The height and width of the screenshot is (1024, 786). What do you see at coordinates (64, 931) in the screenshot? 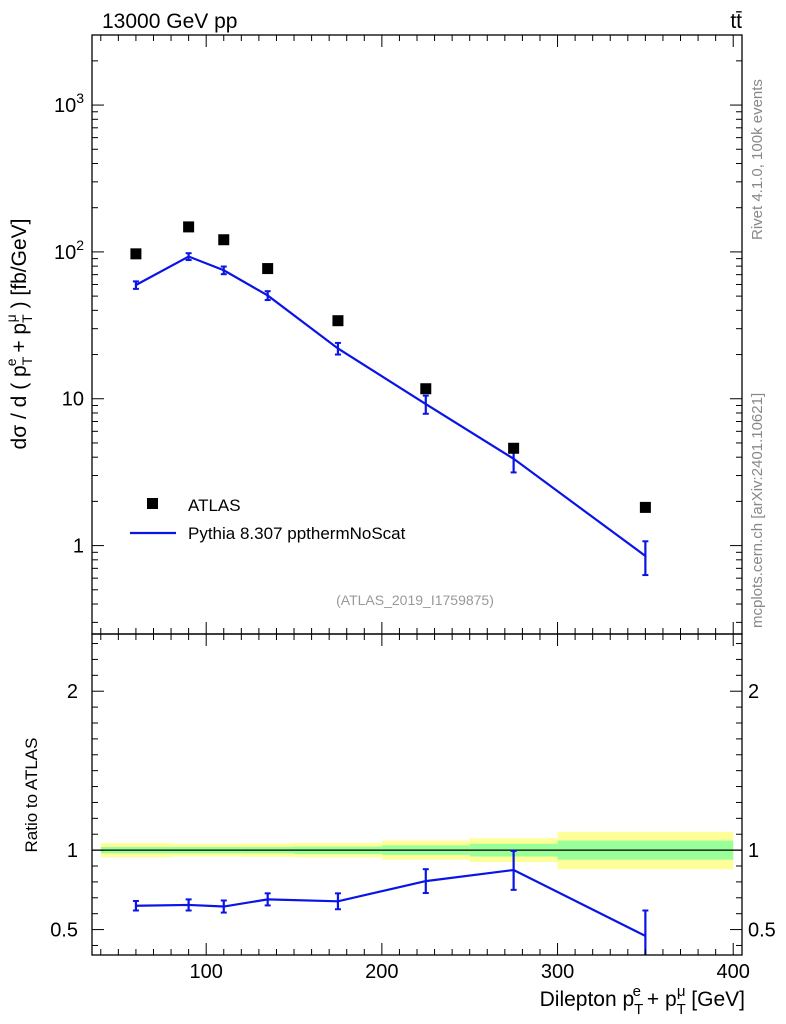
I see `ratio-y-tick-label-left-0.5: 0.5` at bounding box center [64, 931].